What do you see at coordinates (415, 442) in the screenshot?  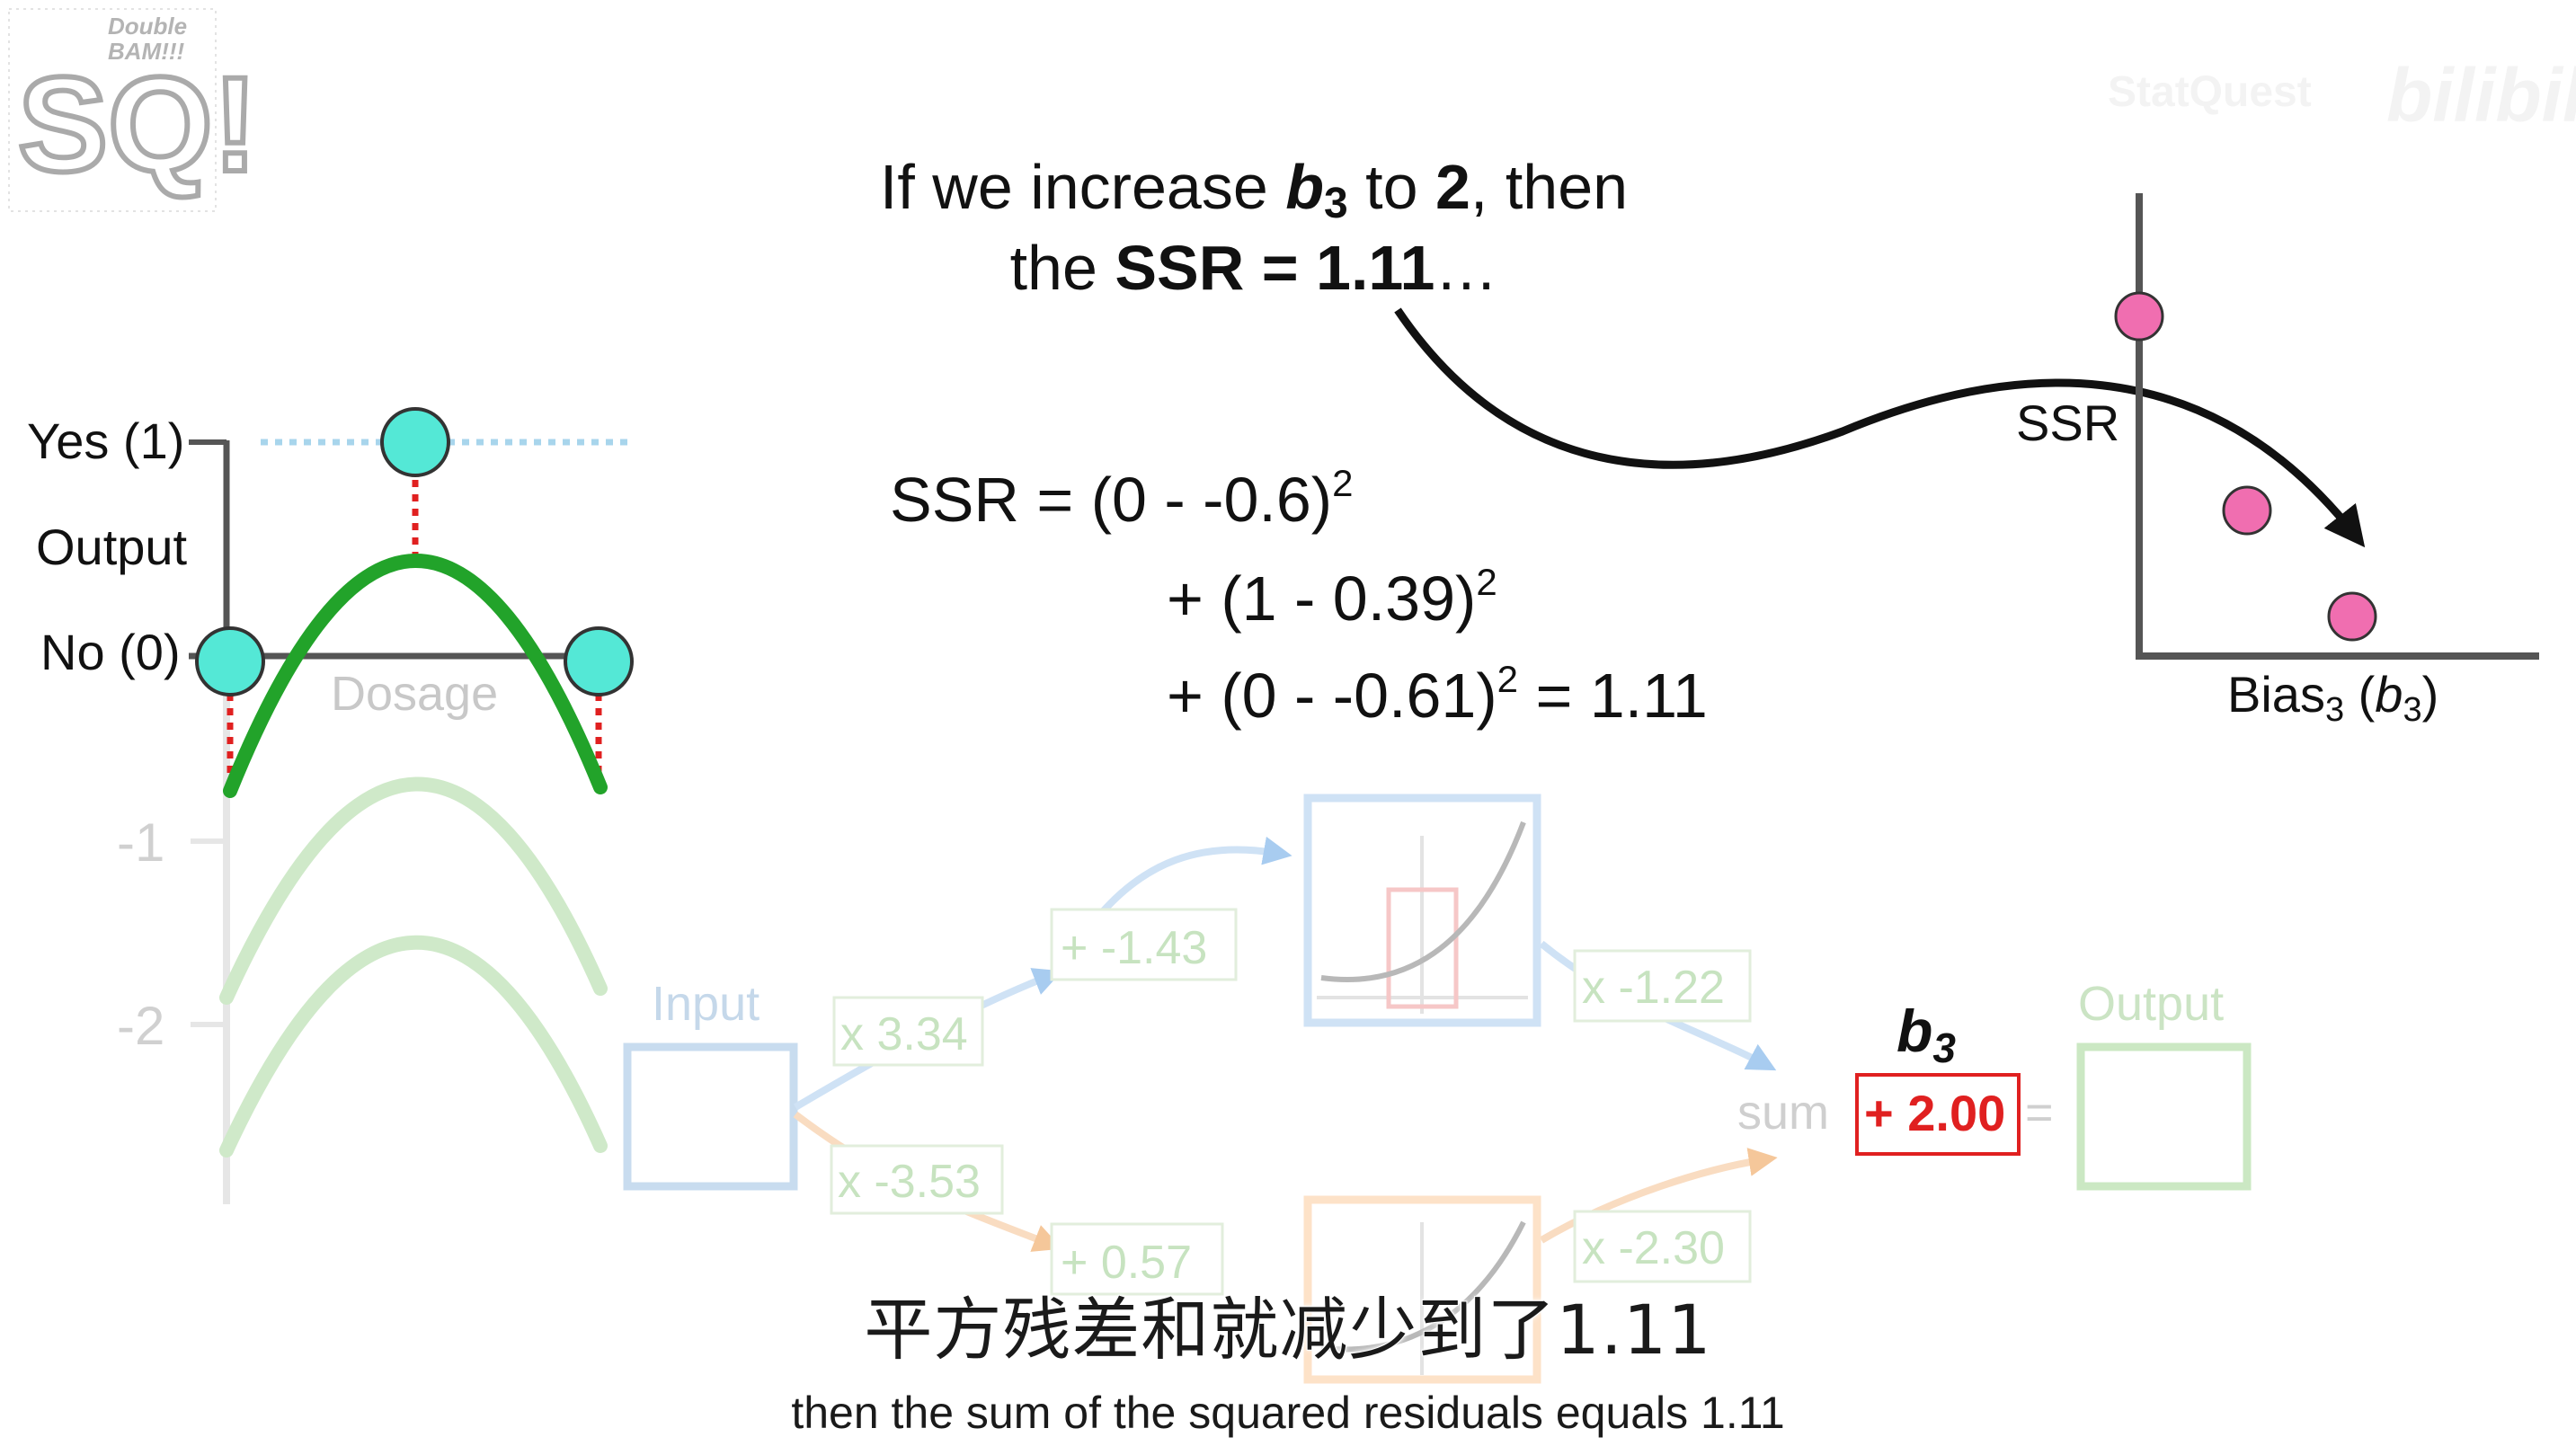 I see `observed-point-yes` at bounding box center [415, 442].